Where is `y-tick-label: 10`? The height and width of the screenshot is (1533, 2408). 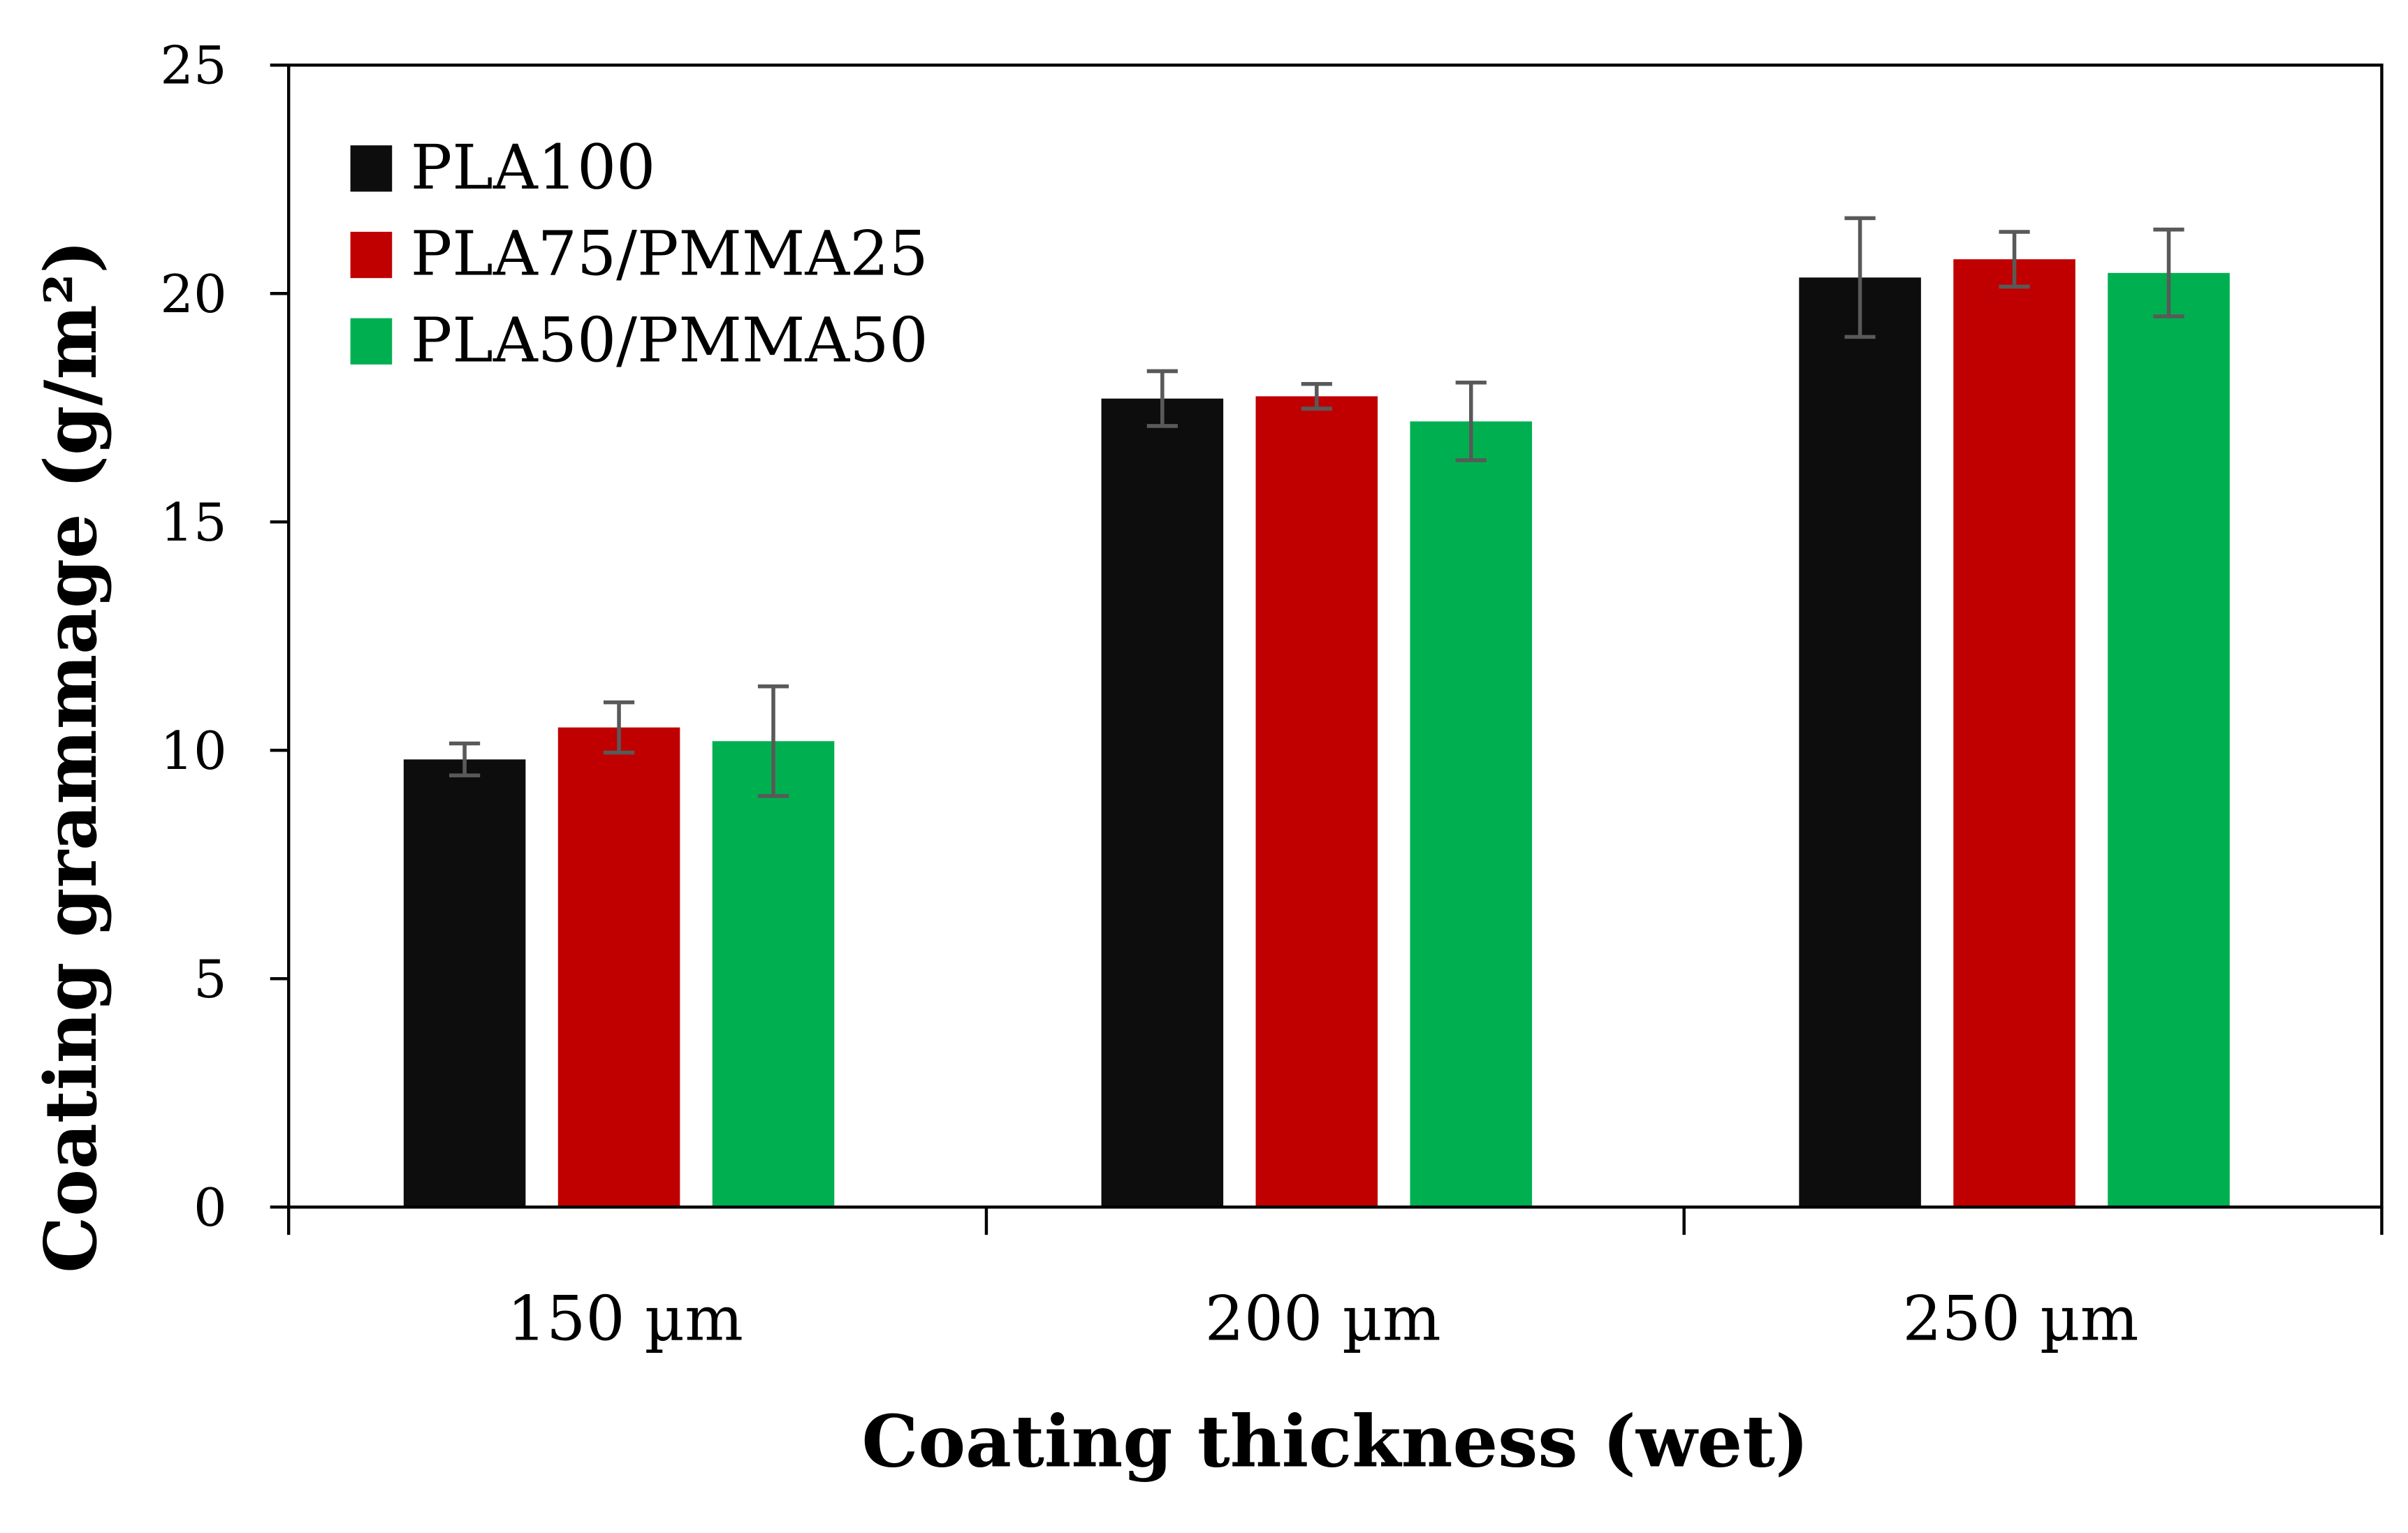 y-tick-label: 10 is located at coordinates (193, 751).